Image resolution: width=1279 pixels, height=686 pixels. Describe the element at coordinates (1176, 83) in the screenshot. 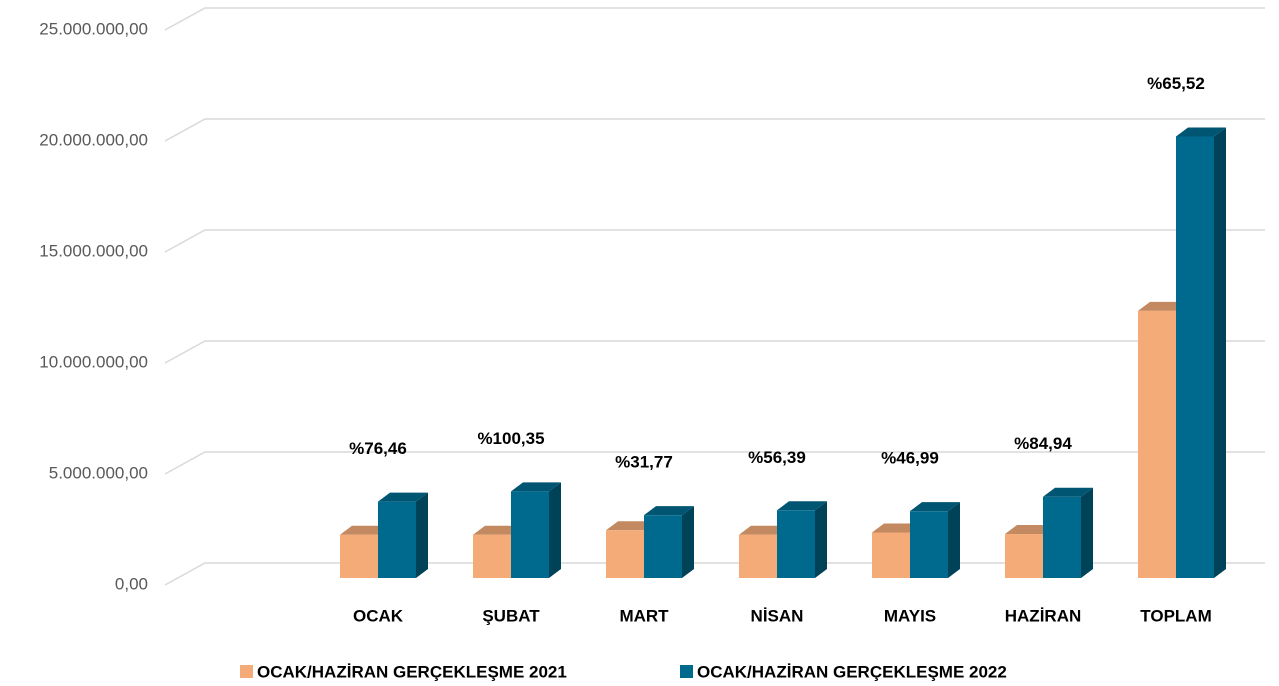

I see `annotation: %65,52` at that location.